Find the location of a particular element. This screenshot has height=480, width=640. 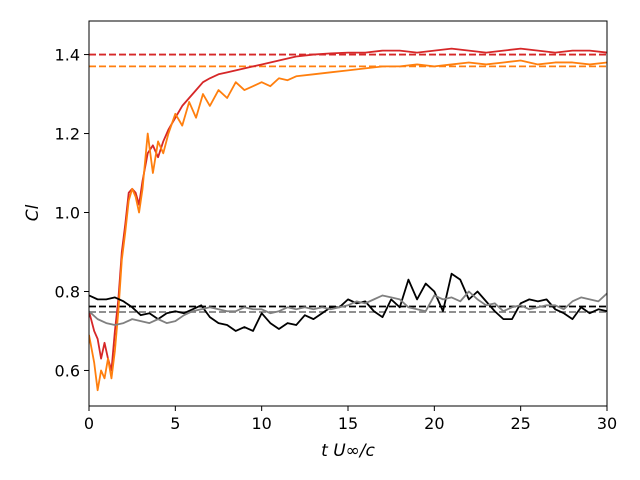

x-tick-label: 10 is located at coordinates (261, 423).